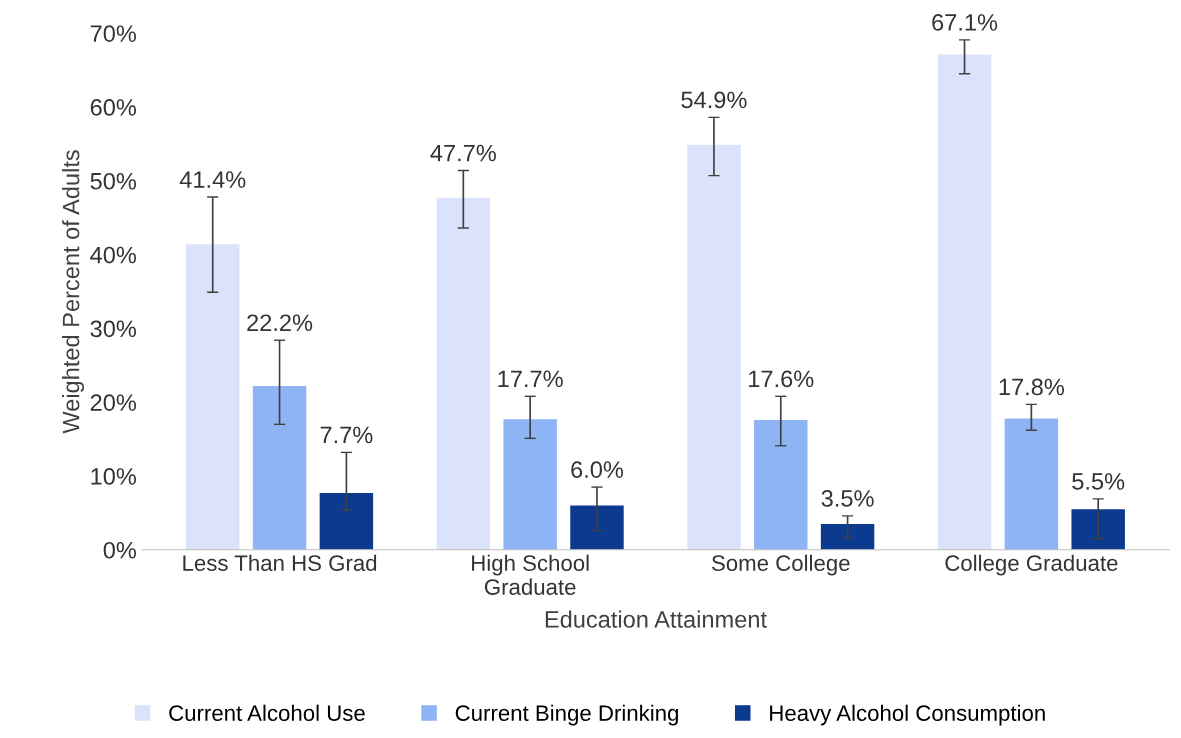  What do you see at coordinates (113, 33) in the screenshot?
I see `y-tick-label: 70%` at bounding box center [113, 33].